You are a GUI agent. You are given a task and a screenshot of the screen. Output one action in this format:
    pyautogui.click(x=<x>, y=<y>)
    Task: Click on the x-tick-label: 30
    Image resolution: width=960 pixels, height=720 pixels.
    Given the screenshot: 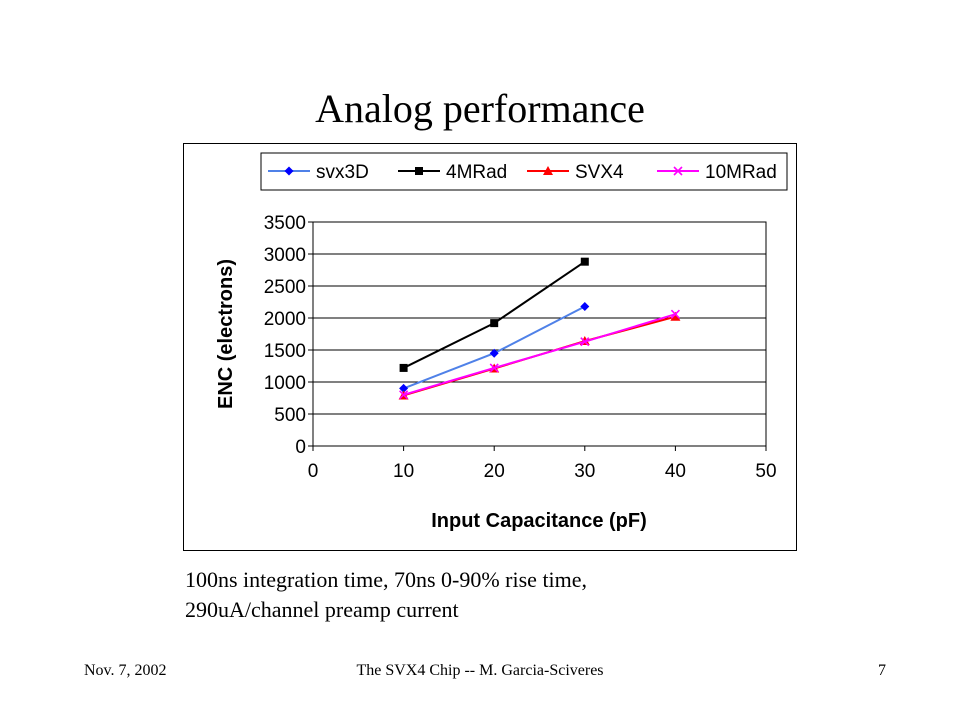 What is the action you would take?
    pyautogui.click(x=584, y=471)
    